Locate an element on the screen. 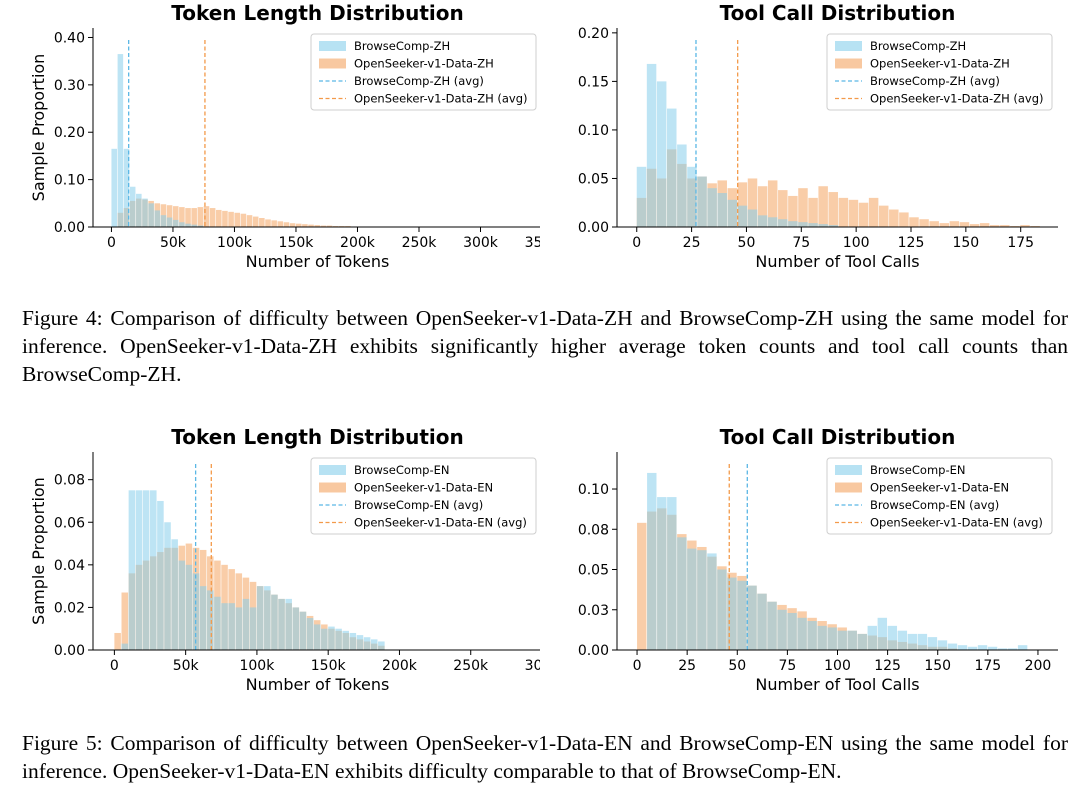 The image size is (1080, 788). y-tick-label: 0.00 is located at coordinates (69, 228).